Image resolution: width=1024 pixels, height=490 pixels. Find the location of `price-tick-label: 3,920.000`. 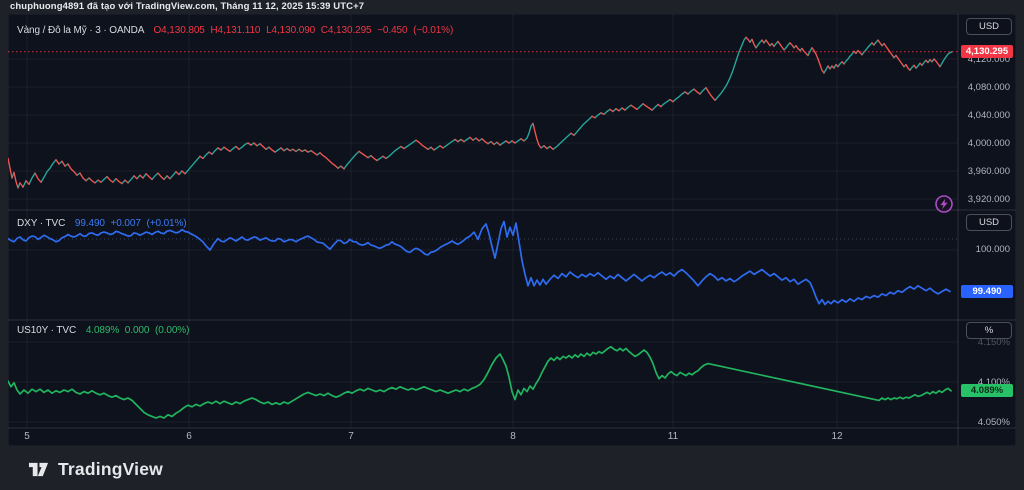

price-tick-label: 3,920.000 is located at coordinates (988, 199).